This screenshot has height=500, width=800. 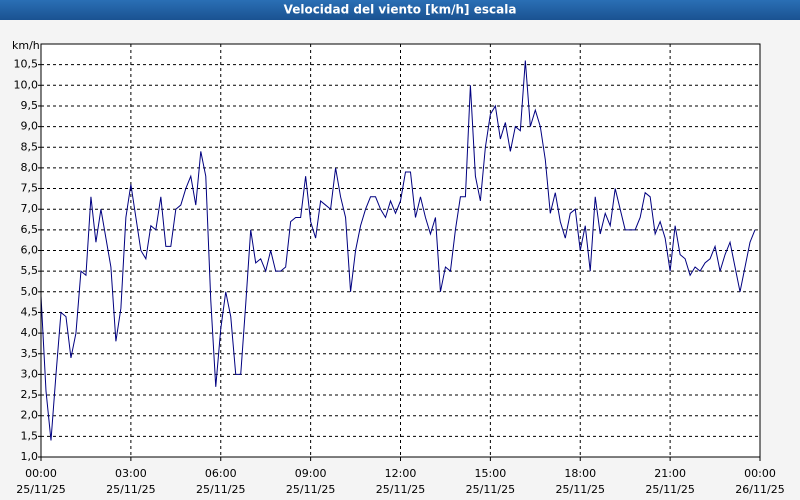 I want to click on y-tick-label: 9,0, so click(x=30, y=126).